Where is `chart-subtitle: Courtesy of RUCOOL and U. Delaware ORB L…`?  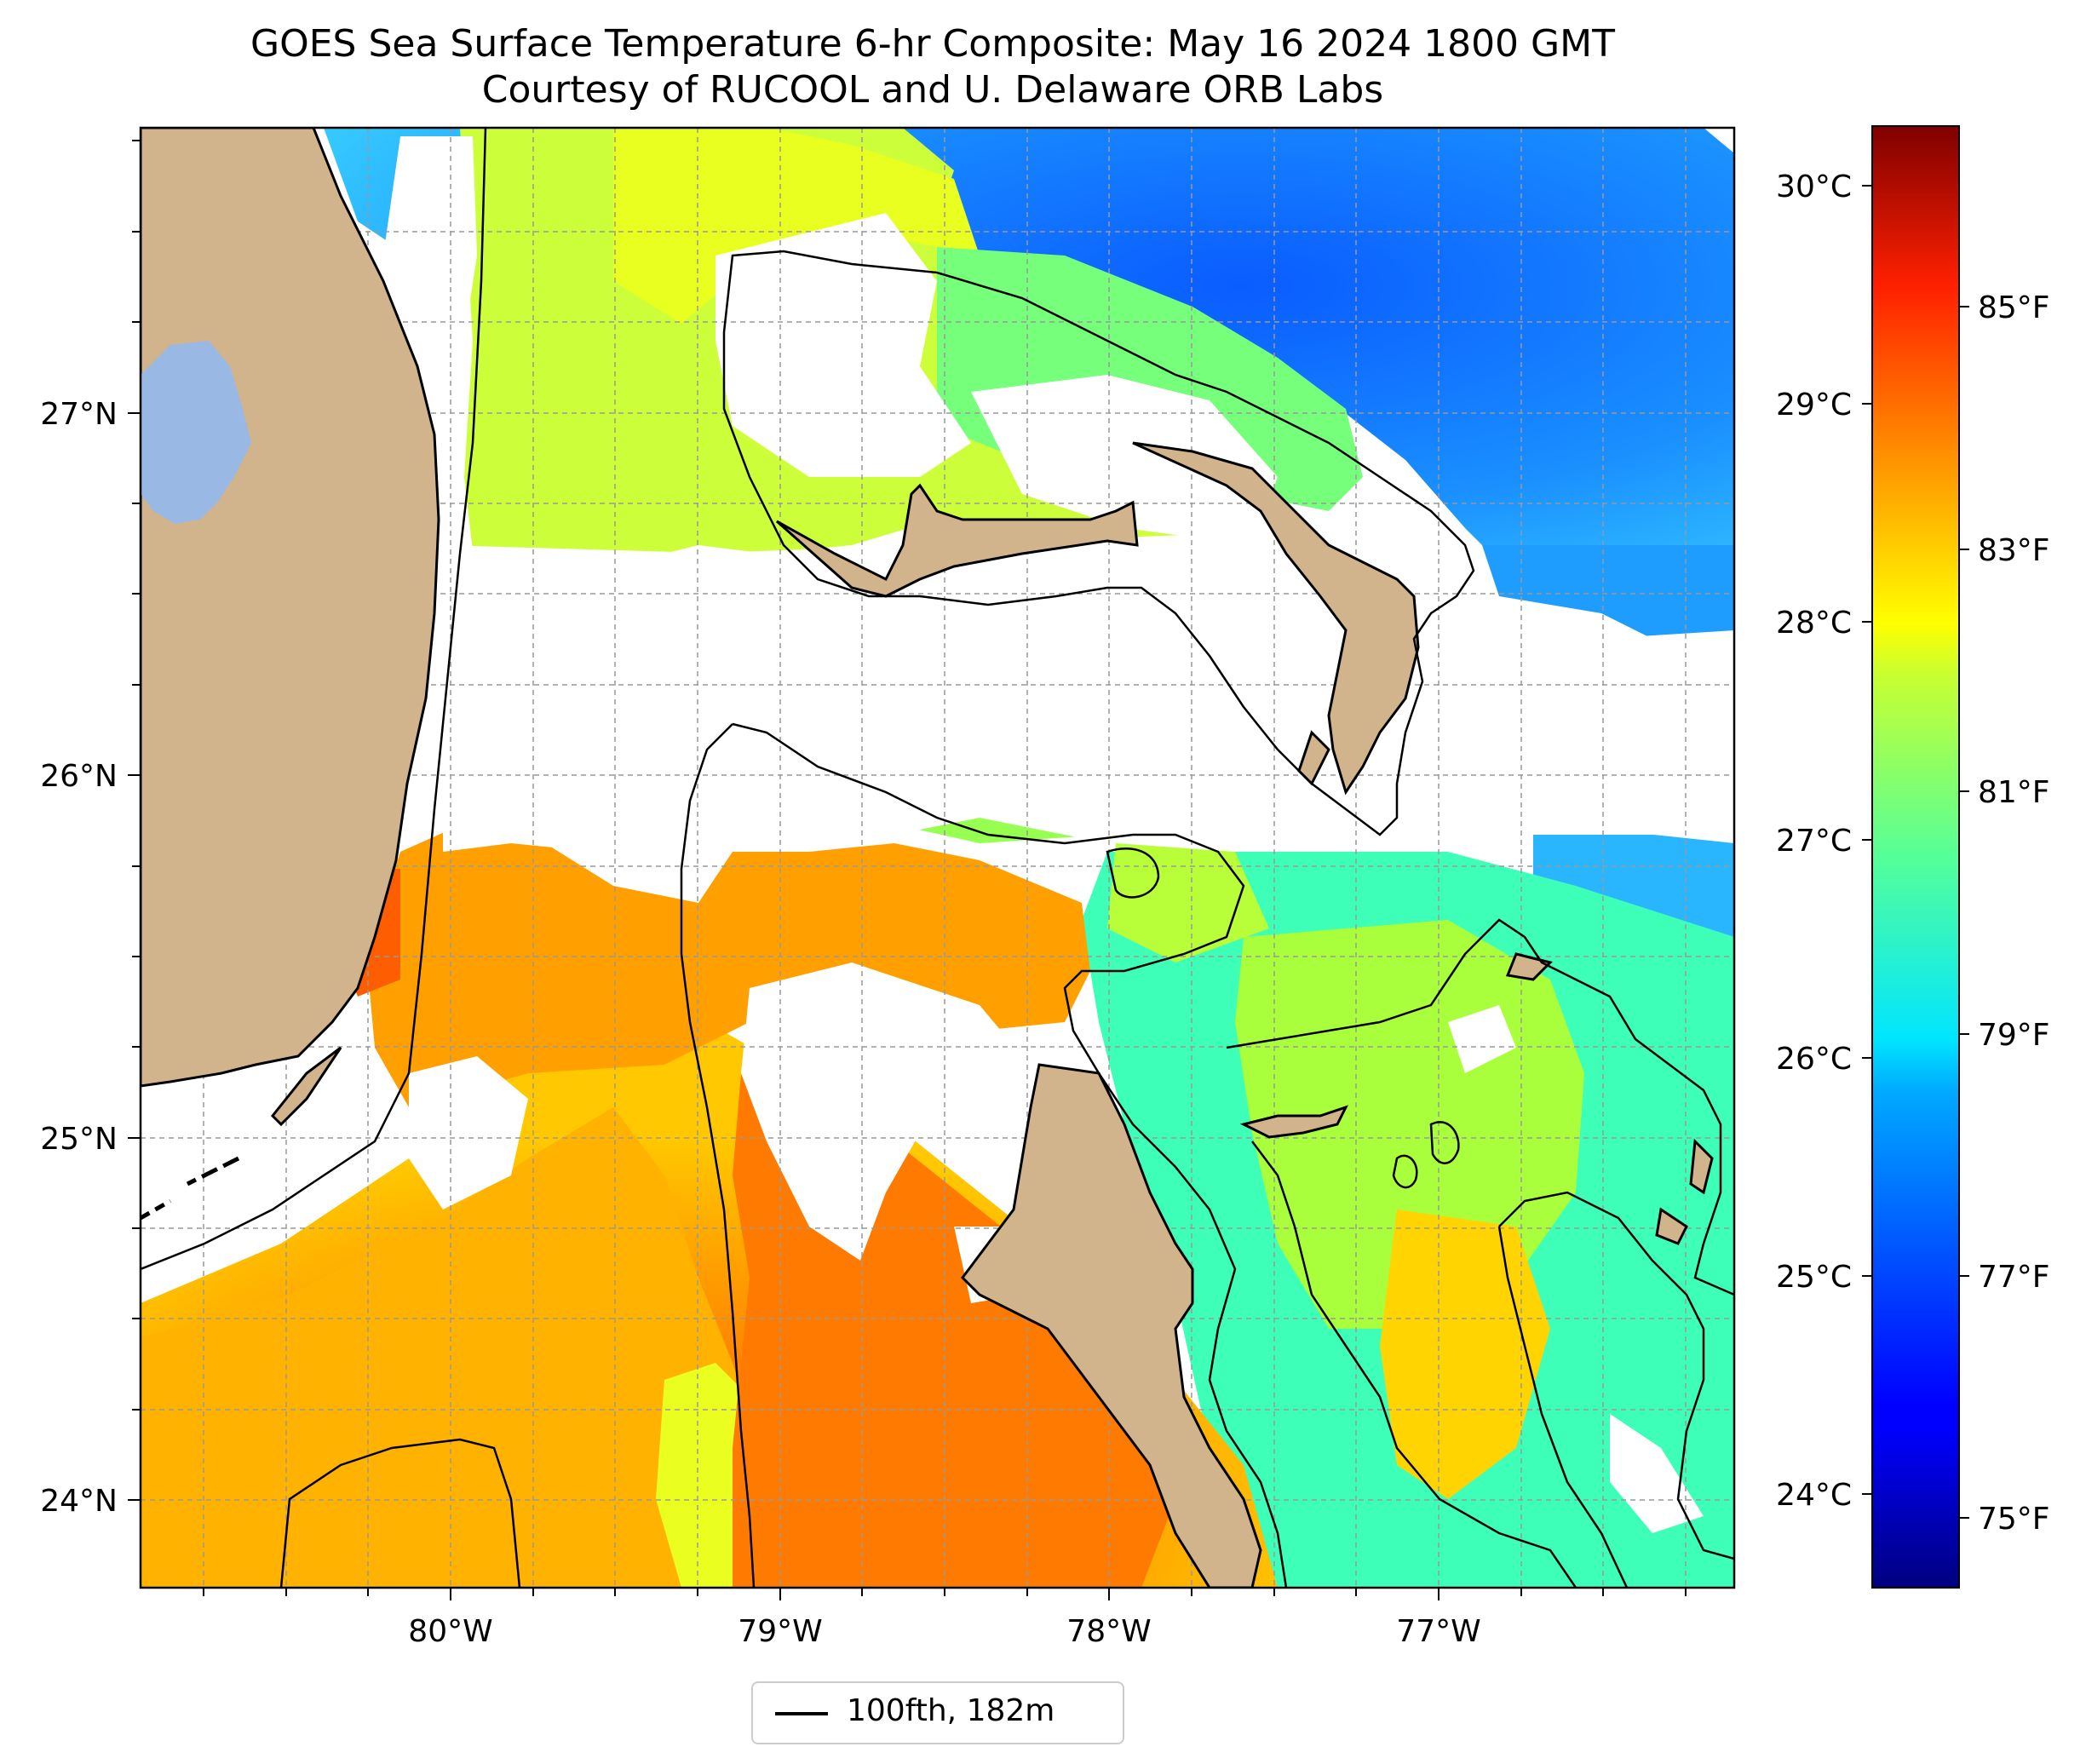 chart-subtitle: Courtesy of RUCOOL and U. Delaware ORB L… is located at coordinates (932, 90).